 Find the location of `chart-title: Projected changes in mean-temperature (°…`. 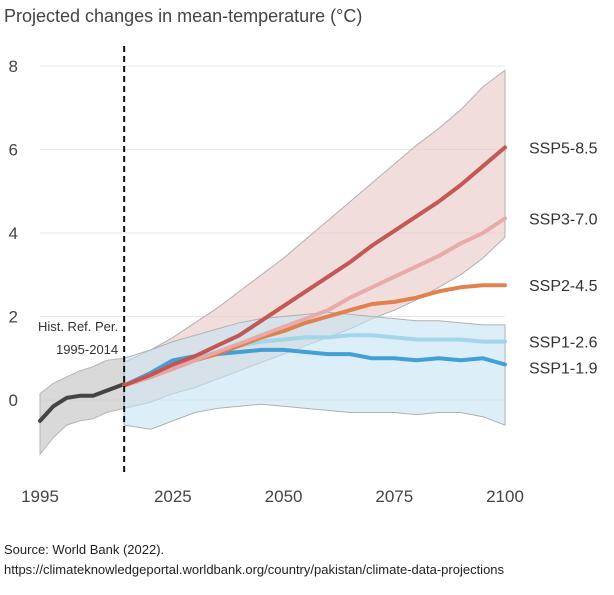

chart-title: Projected changes in mean-temperature (°… is located at coordinates (183, 16).